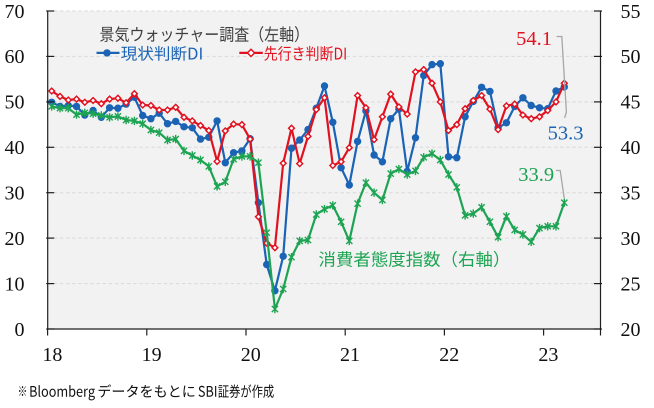  I want to click on svg-text: 54.1, so click(534, 39).